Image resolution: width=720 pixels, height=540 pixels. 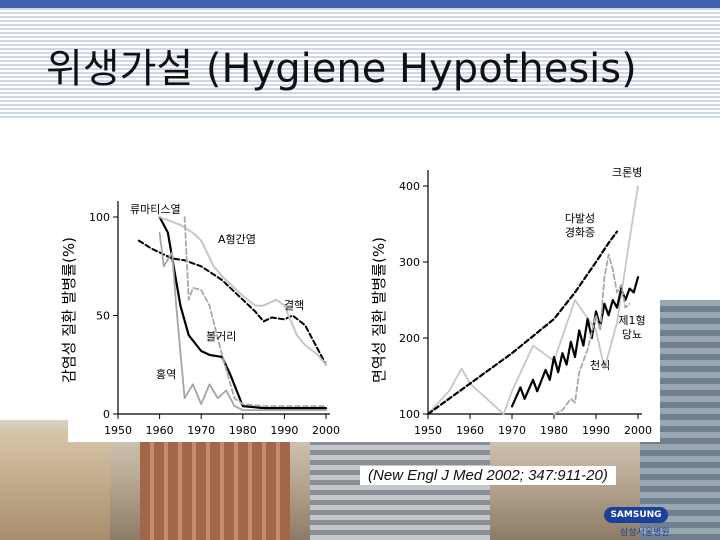 What do you see at coordinates (106, 414) in the screenshot?
I see `y-tick-label: 0` at bounding box center [106, 414].